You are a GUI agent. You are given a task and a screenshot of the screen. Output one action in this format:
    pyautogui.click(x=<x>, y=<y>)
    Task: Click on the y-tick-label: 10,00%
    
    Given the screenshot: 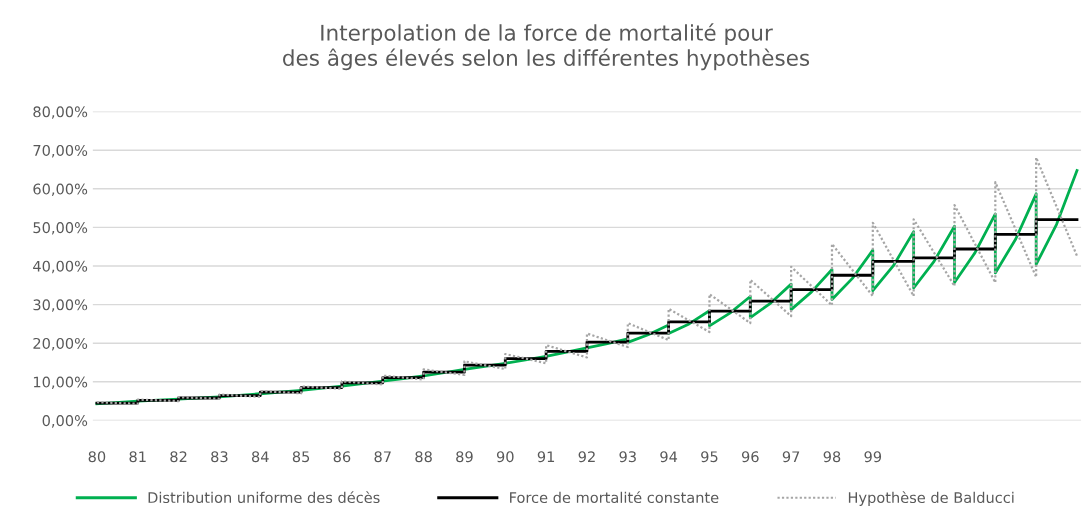 What is the action you would take?
    pyautogui.click(x=60, y=383)
    